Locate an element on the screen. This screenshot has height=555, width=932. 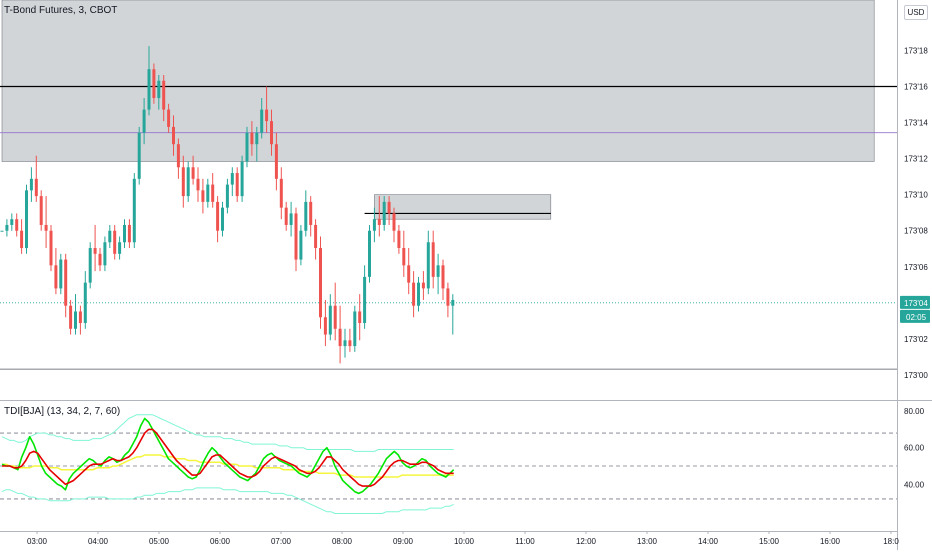
last-price-label: 173'04 is located at coordinates (916, 303).